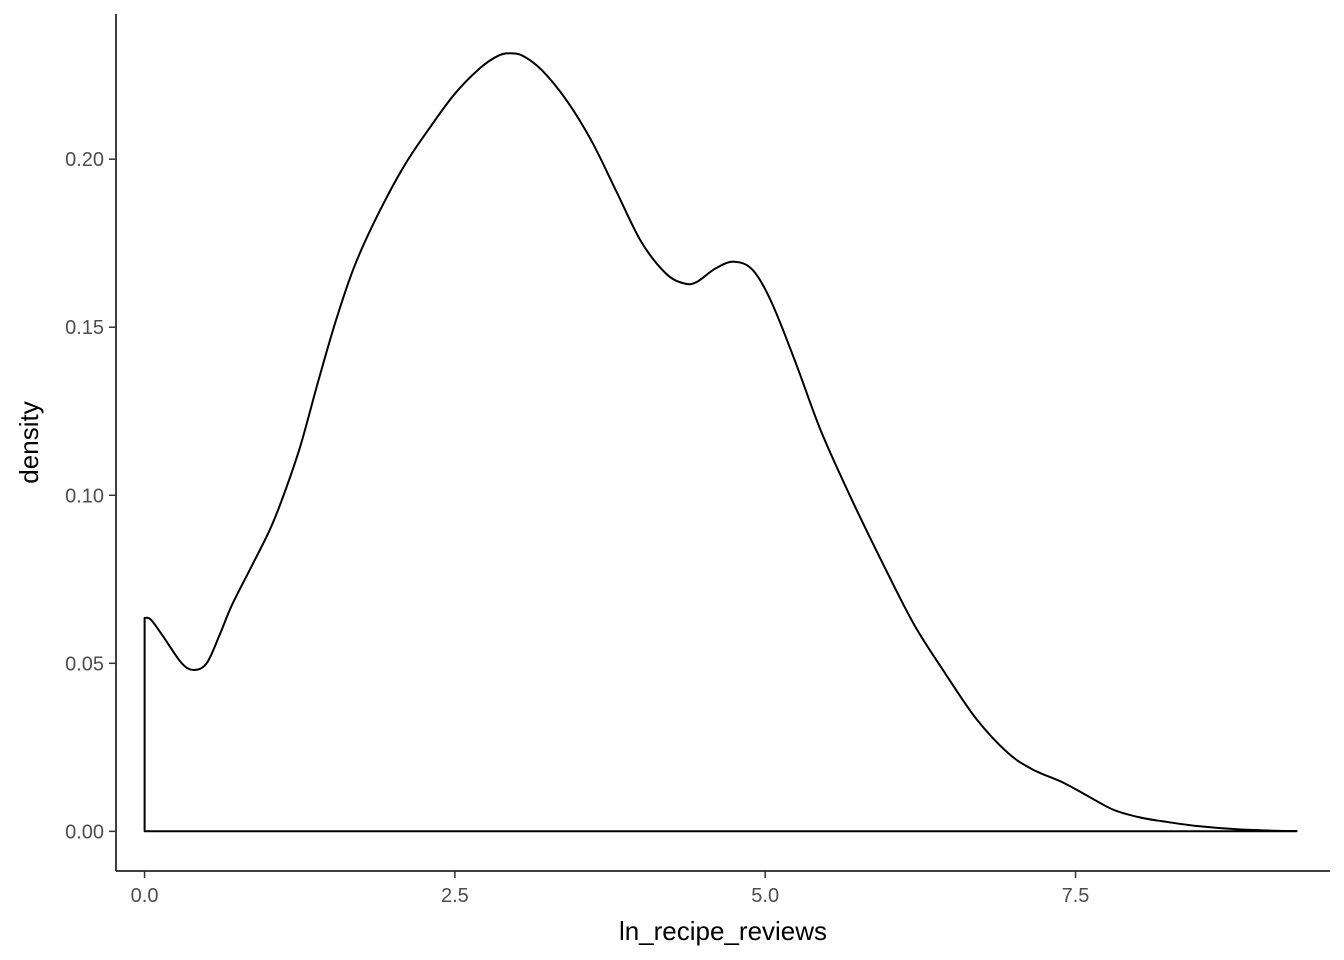  What do you see at coordinates (1076, 896) in the screenshot?
I see `x-tick-label: 7.5` at bounding box center [1076, 896].